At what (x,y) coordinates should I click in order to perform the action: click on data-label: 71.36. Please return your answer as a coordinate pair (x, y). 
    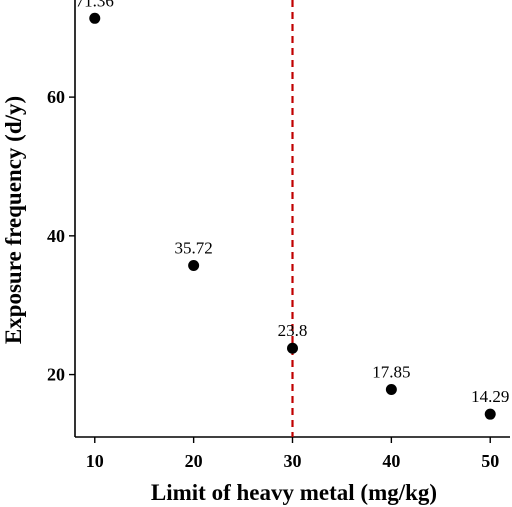
    Looking at the image, I should click on (95, 5).